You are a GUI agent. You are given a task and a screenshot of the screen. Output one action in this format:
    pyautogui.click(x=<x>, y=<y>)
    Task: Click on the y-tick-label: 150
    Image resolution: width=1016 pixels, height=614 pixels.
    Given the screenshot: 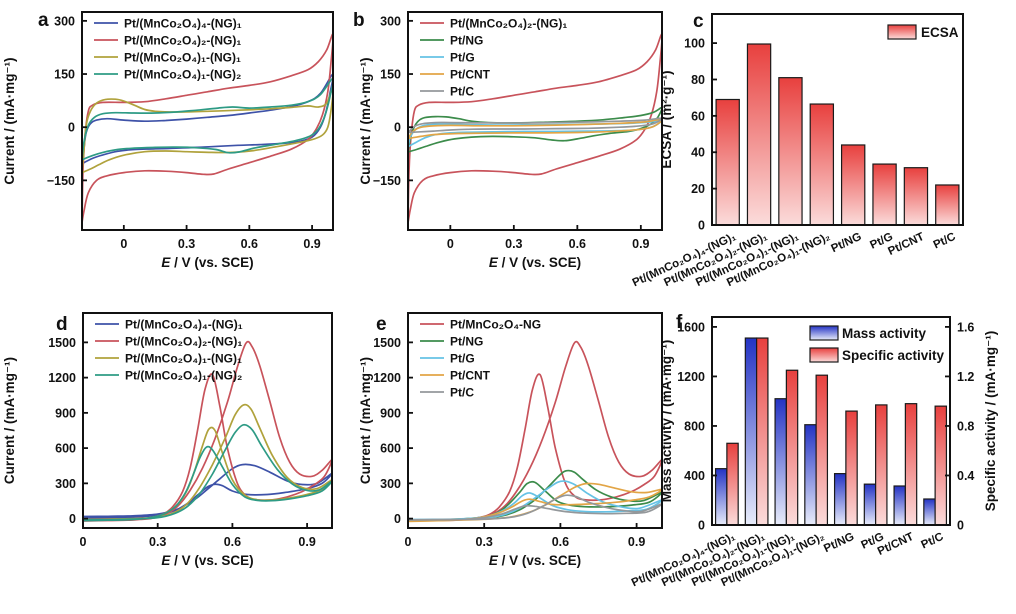 What is the action you would take?
    pyautogui.click(x=390, y=75)
    